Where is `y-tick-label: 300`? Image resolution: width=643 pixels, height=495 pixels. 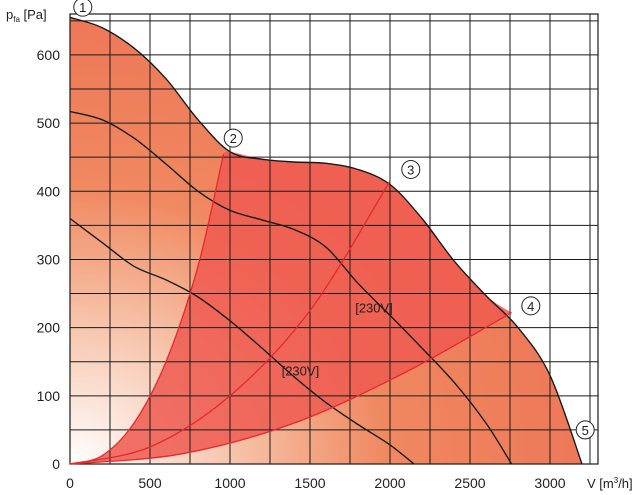 y-tick-label: 300 is located at coordinates (49, 259).